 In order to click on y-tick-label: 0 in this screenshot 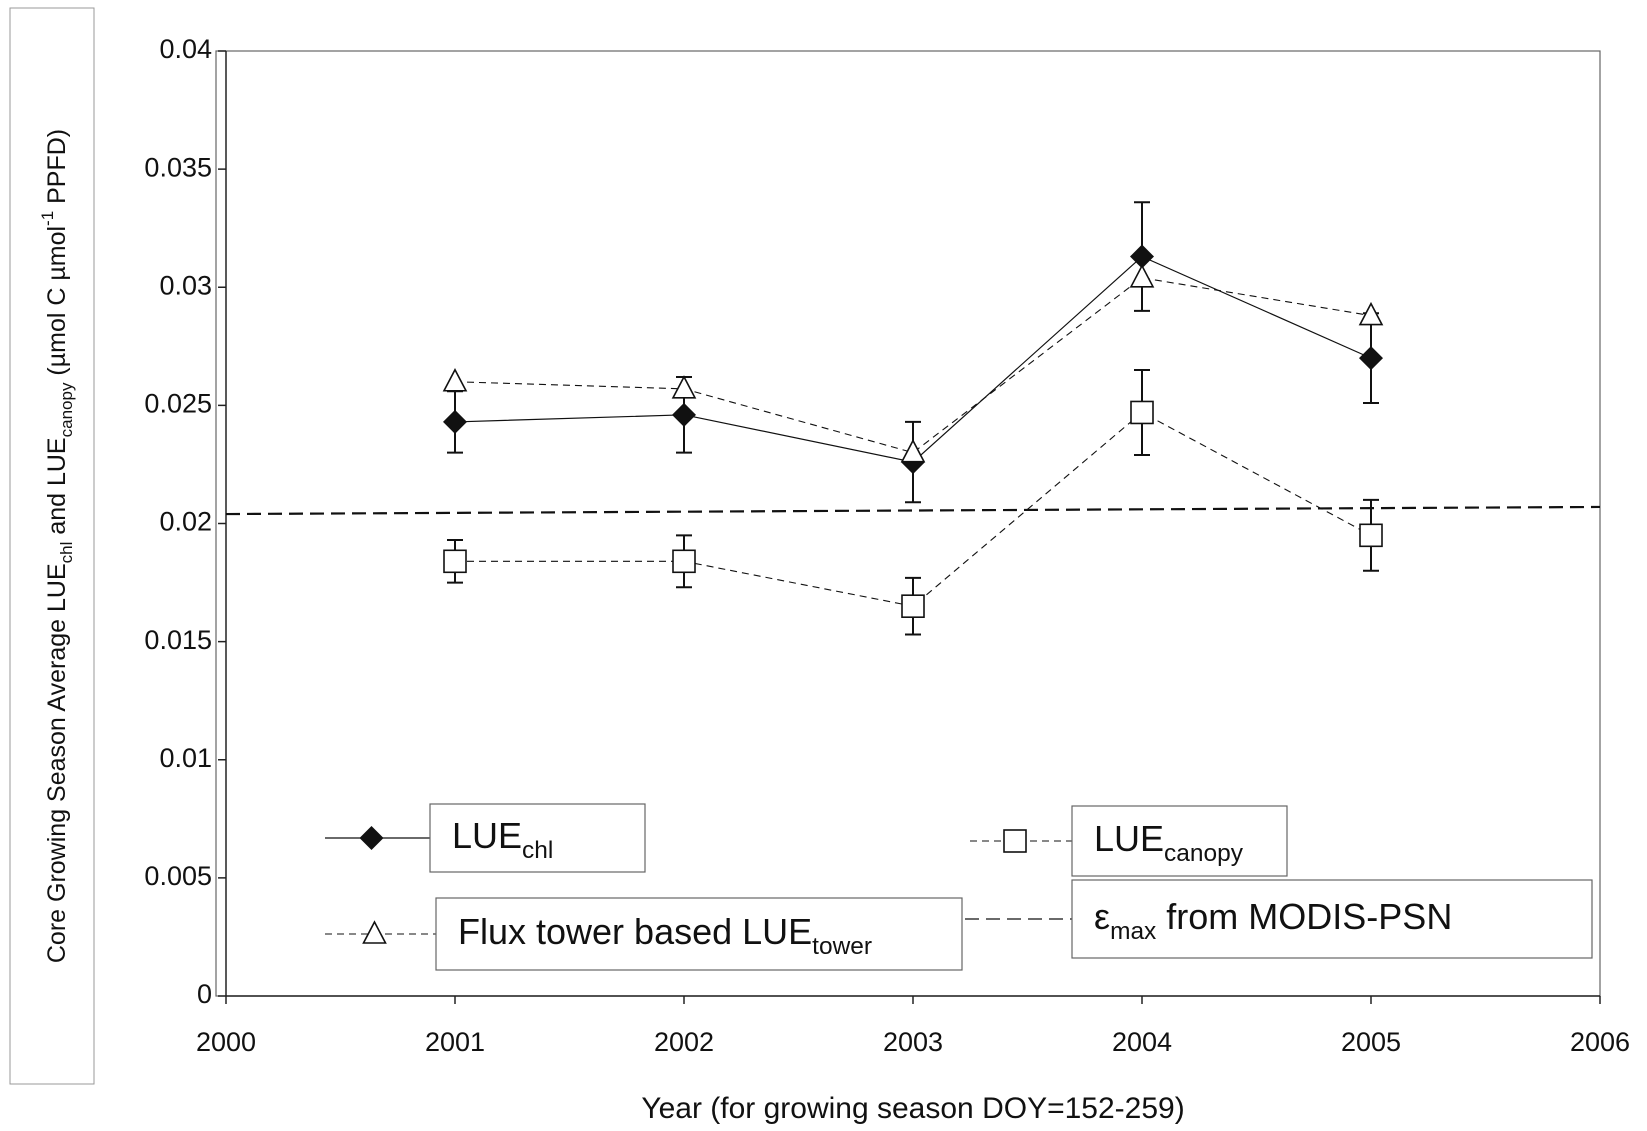, I will do `click(204, 994)`.